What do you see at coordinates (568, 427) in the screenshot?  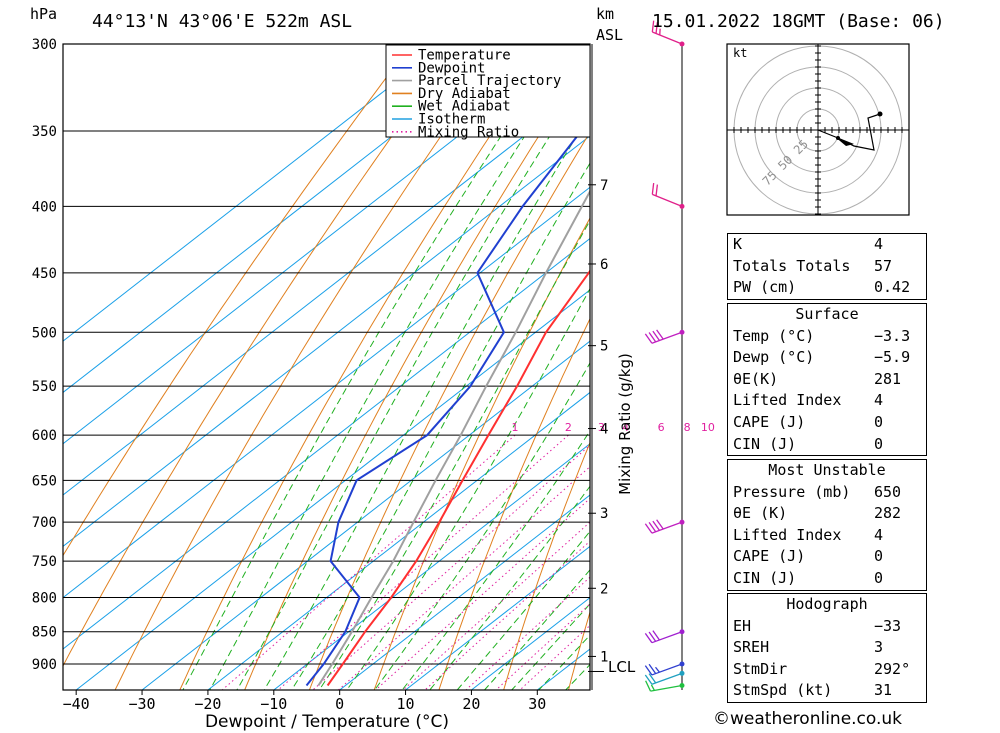 I see `mixing-ratio-label: 2` at bounding box center [568, 427].